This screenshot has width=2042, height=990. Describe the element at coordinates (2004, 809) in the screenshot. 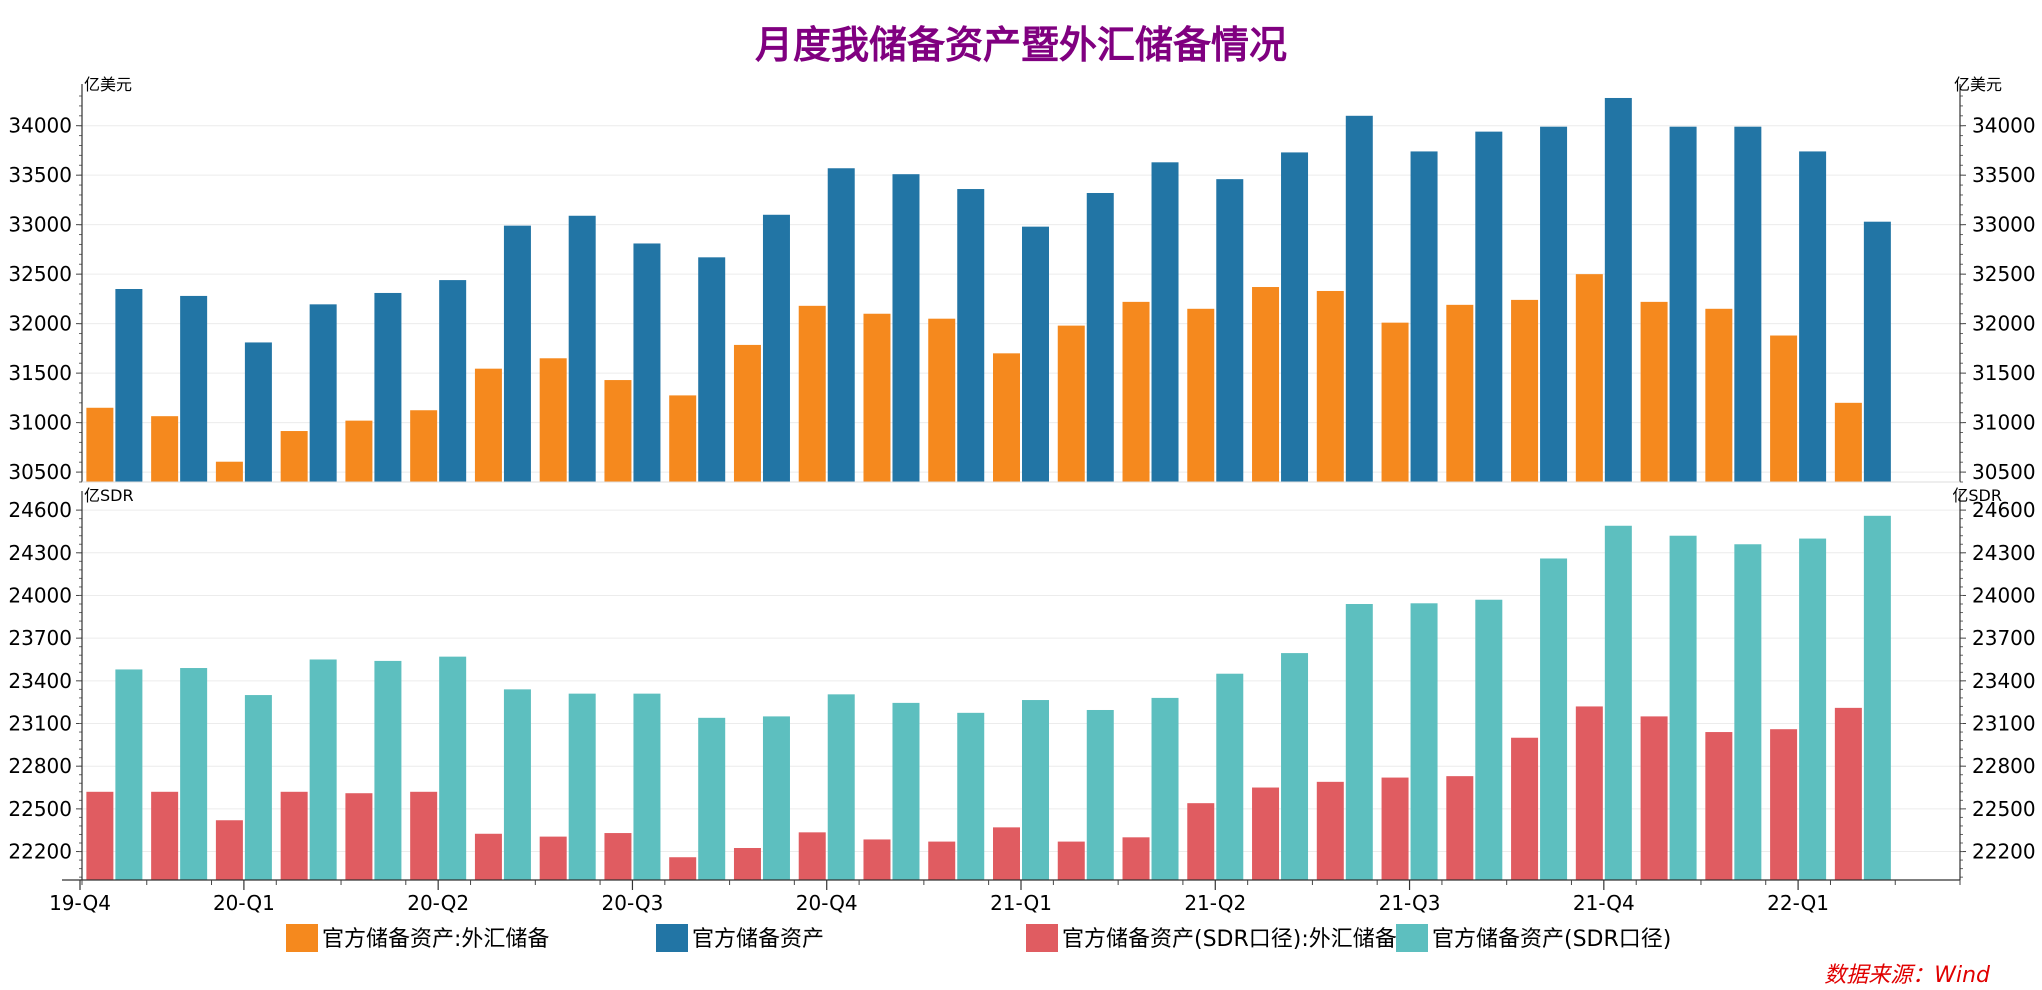

I see `tick-label-right: 22500` at that location.